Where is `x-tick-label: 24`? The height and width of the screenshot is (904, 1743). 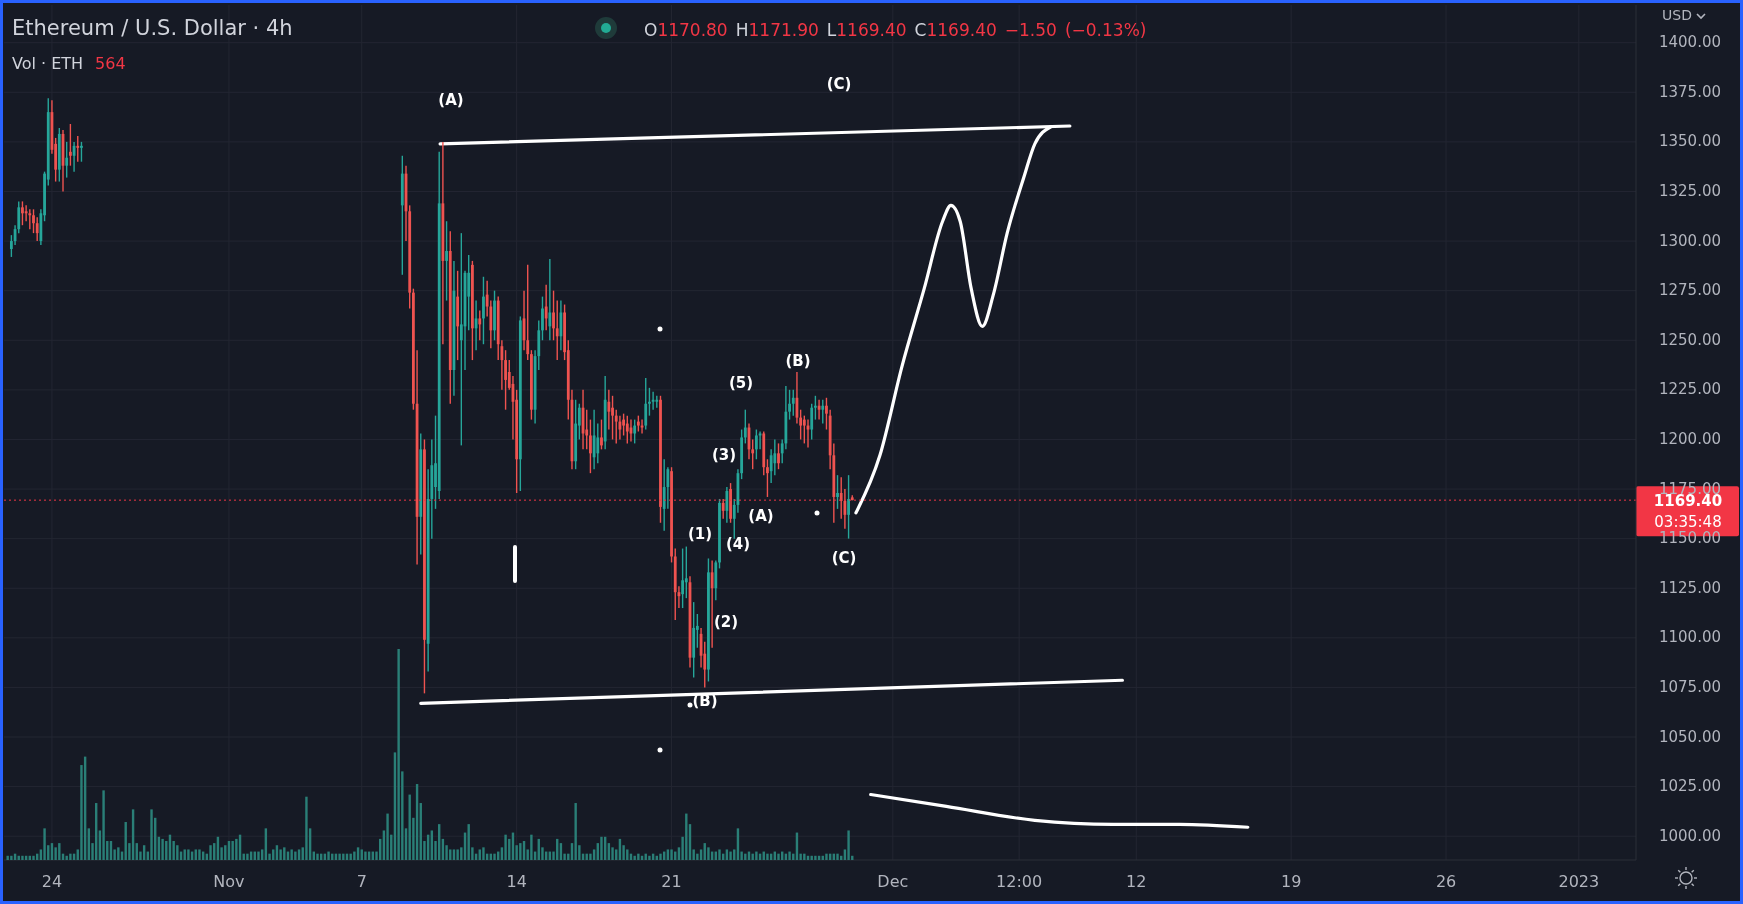
x-tick-label: 24 is located at coordinates (52, 881).